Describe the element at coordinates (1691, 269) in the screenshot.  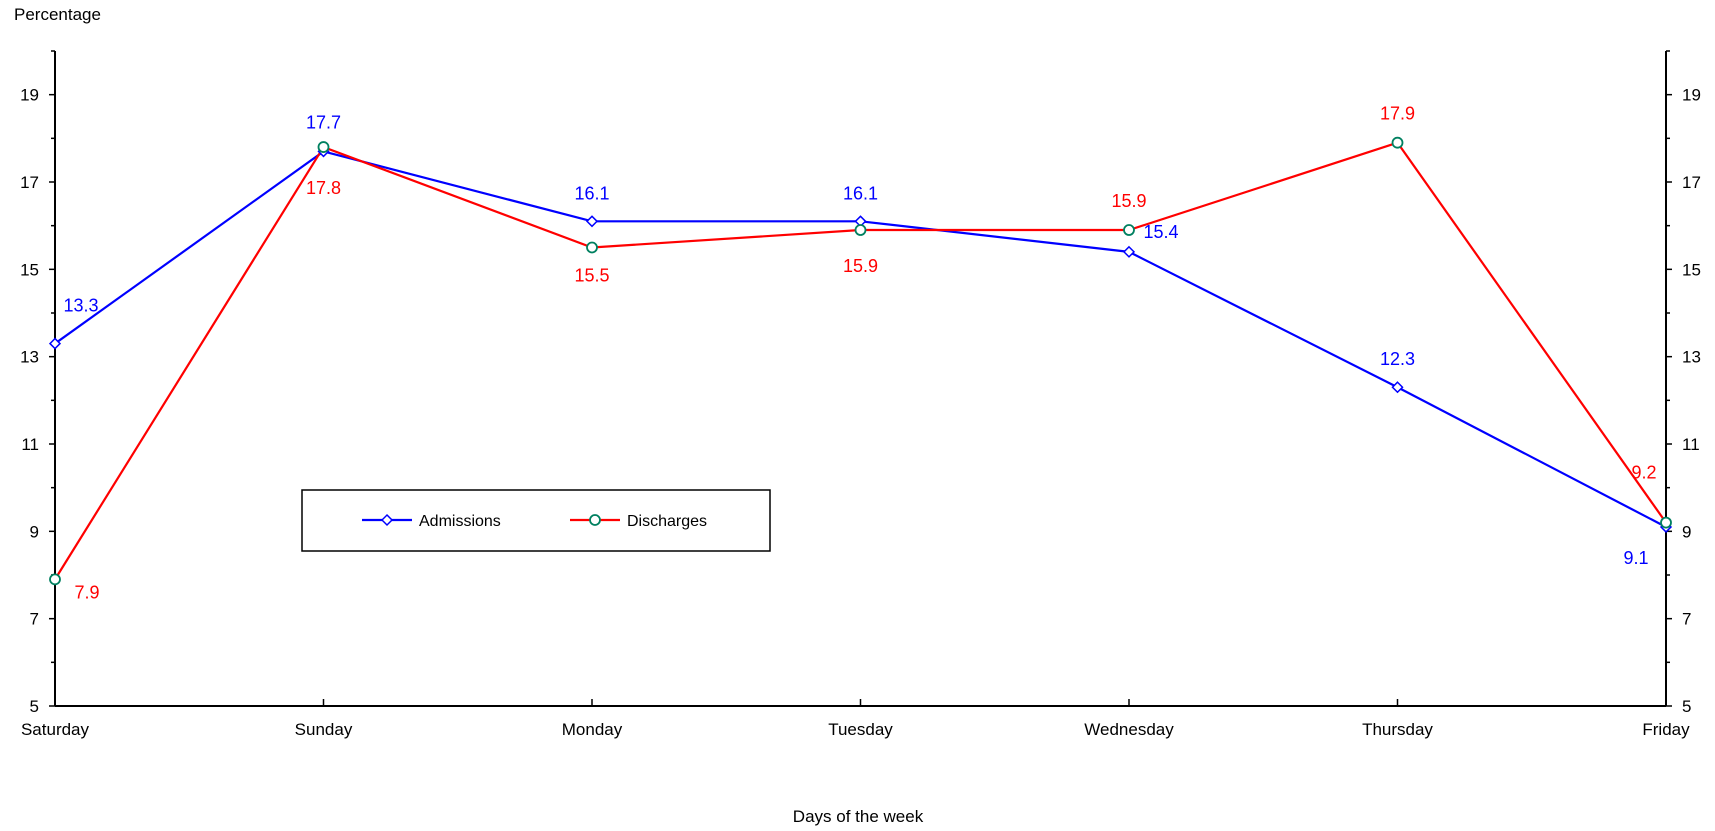
I see `y-tick-label-right: 15` at that location.